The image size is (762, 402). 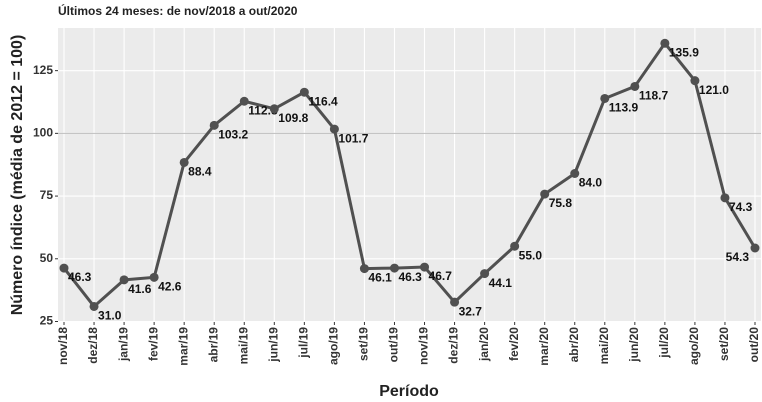 I want to click on data-label: 74.3, so click(x=741, y=207).